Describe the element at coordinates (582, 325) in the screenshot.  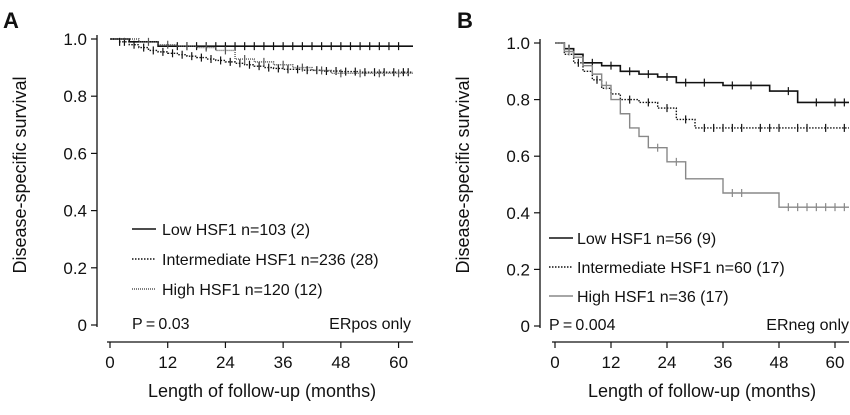
I see `panel-b-pvalue: P = 0.004` at that location.